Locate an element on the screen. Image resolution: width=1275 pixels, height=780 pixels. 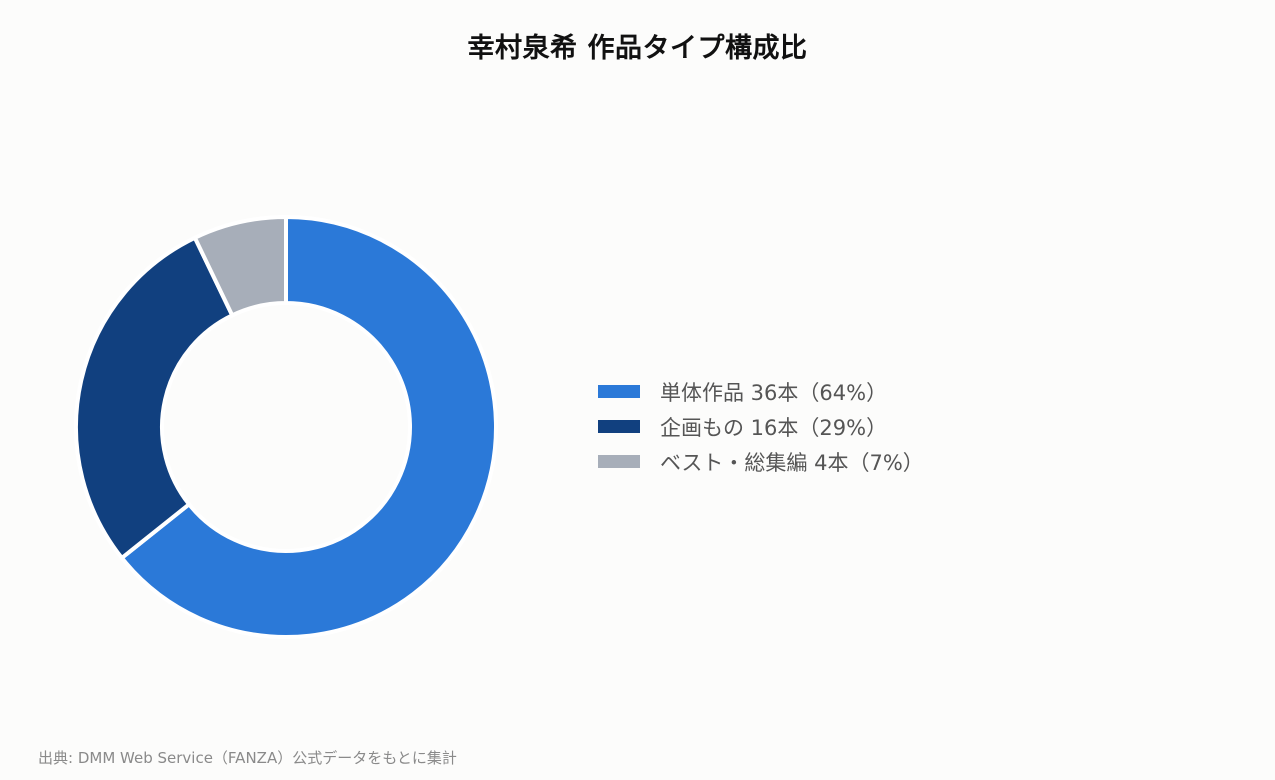
legend-label-single: 単体作品 36本（64%） is located at coordinates (774, 392).